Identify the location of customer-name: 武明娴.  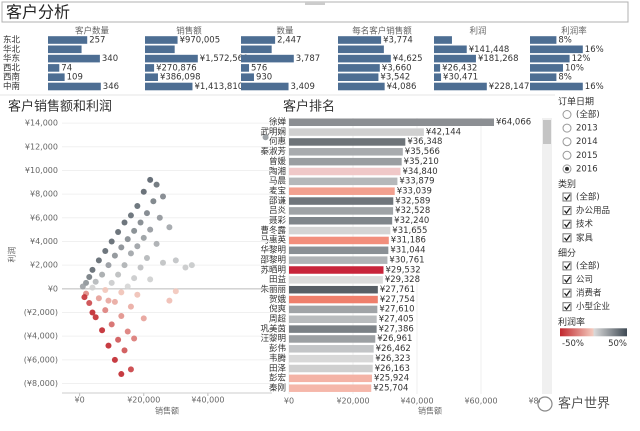
(273, 131).